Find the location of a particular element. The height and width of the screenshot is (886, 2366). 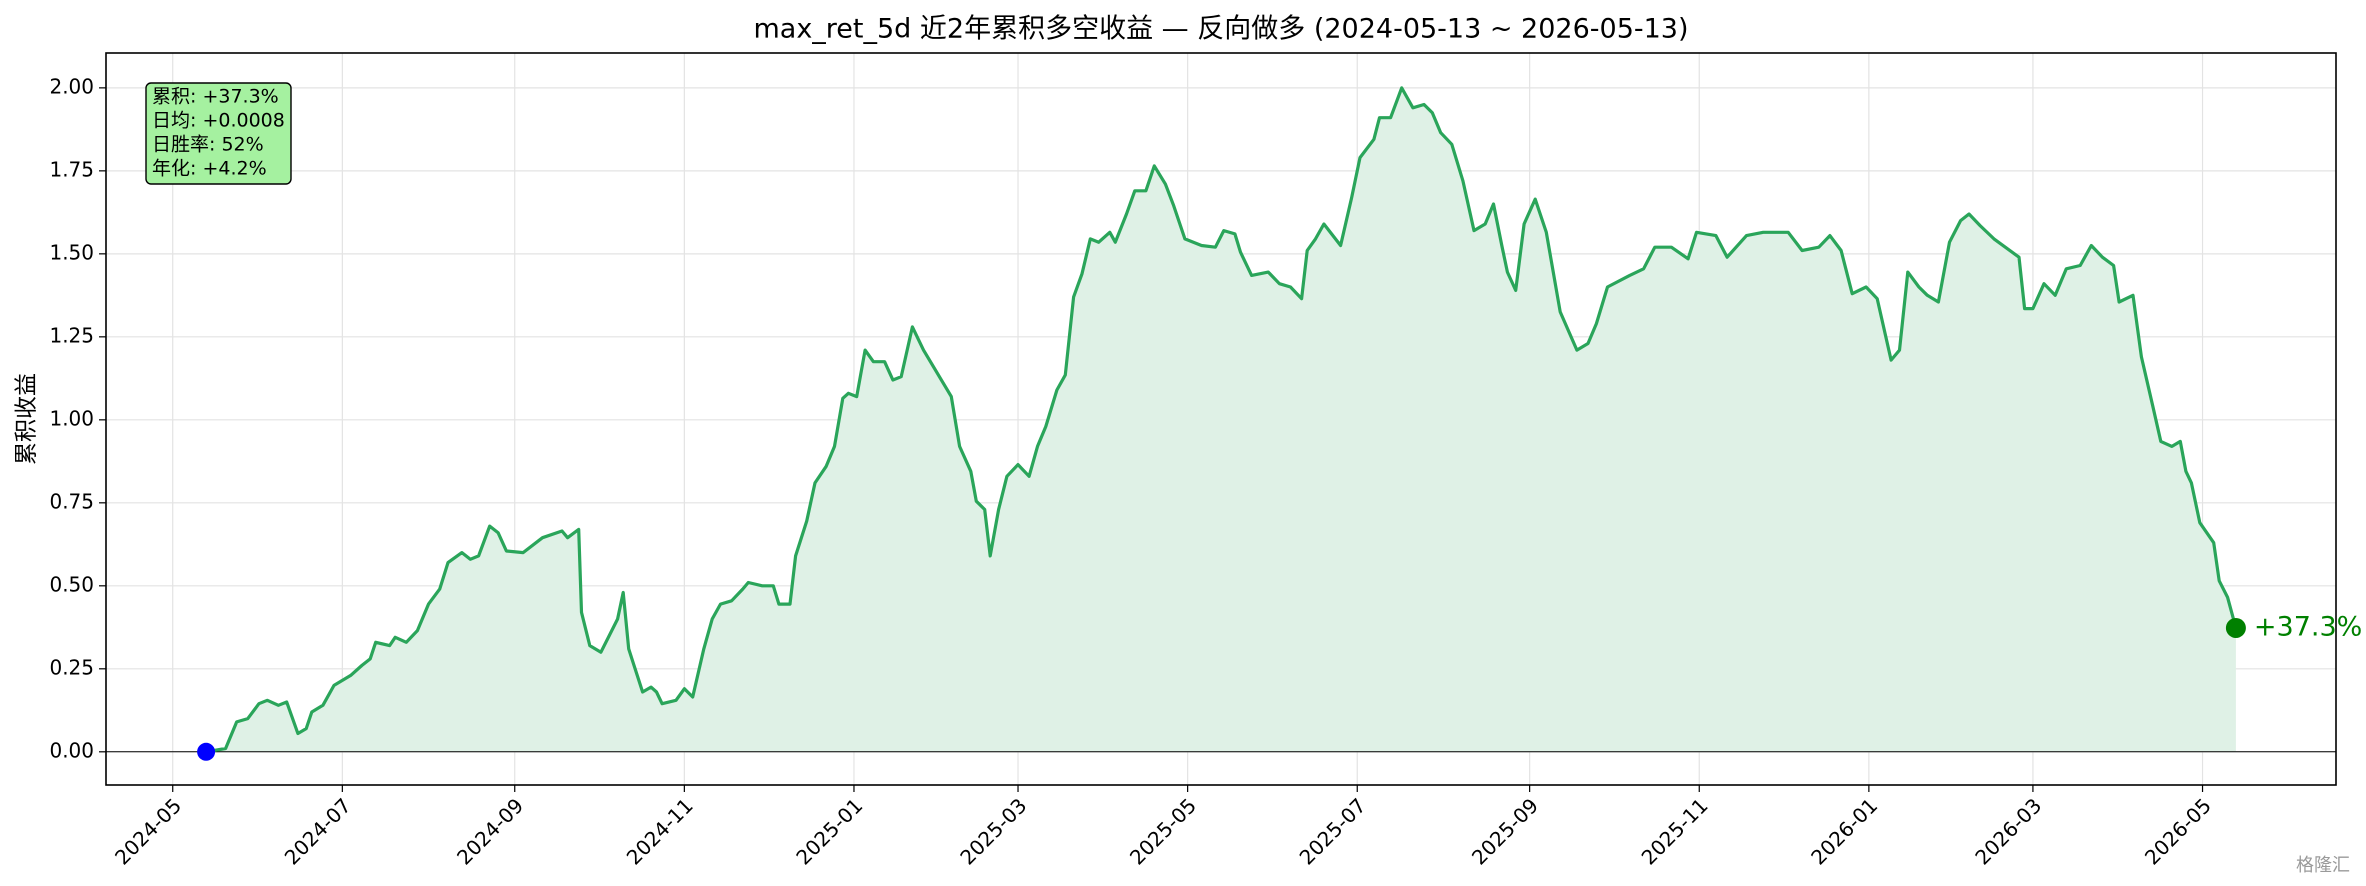

x-tick-label: 2024-07 is located at coordinates (318, 831).